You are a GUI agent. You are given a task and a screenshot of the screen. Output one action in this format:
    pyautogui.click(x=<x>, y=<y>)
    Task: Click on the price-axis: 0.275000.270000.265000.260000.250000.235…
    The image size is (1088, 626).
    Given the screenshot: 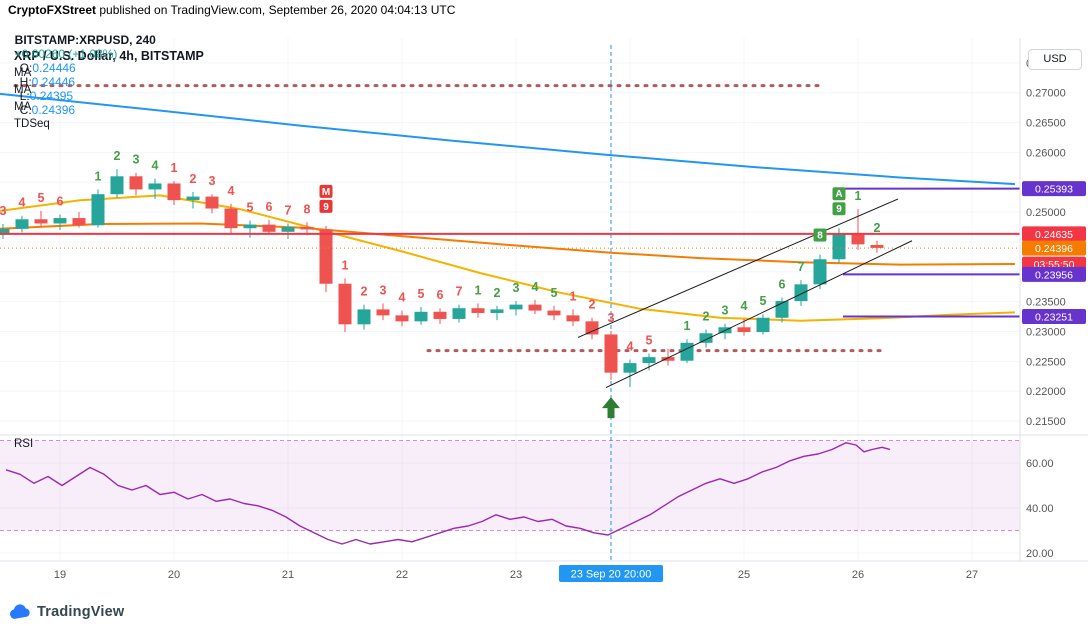 What is the action you would take?
    pyautogui.click(x=1046, y=309)
    